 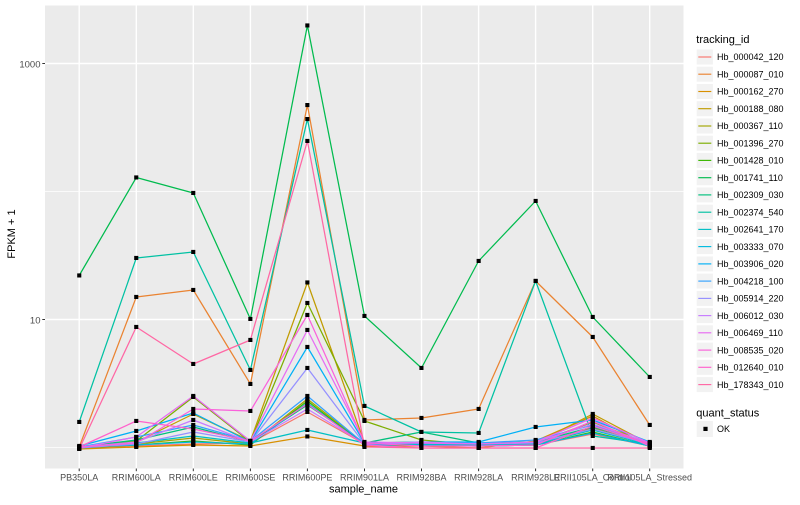 What do you see at coordinates (363, 490) in the screenshot?
I see `svg-text: sample_name` at bounding box center [363, 490].